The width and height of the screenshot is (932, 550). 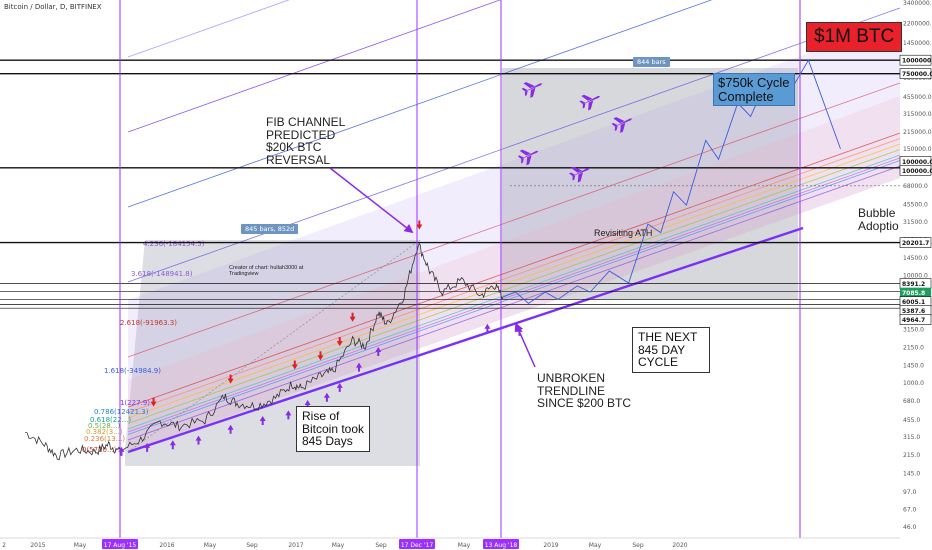 I want to click on fib-level-label: 3.618(-148941.8), so click(x=162, y=274).